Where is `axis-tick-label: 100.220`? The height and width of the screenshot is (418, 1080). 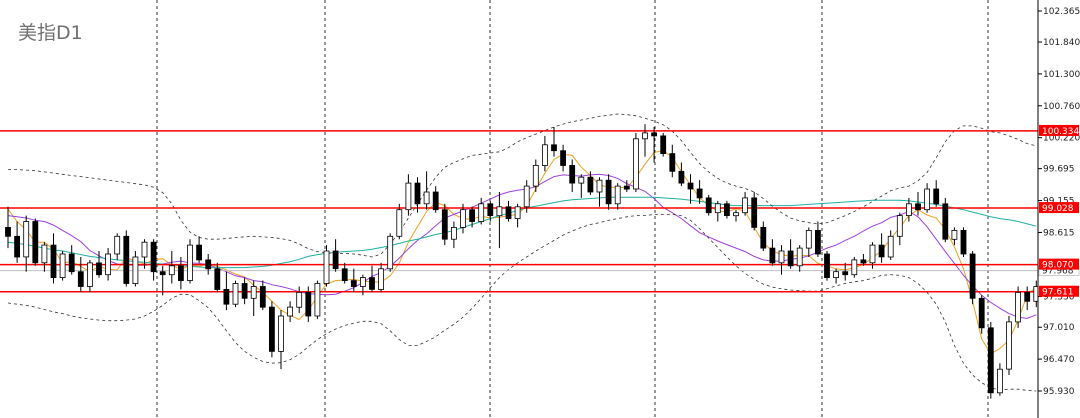
axis-tick-label: 100.220 is located at coordinates (1061, 139).